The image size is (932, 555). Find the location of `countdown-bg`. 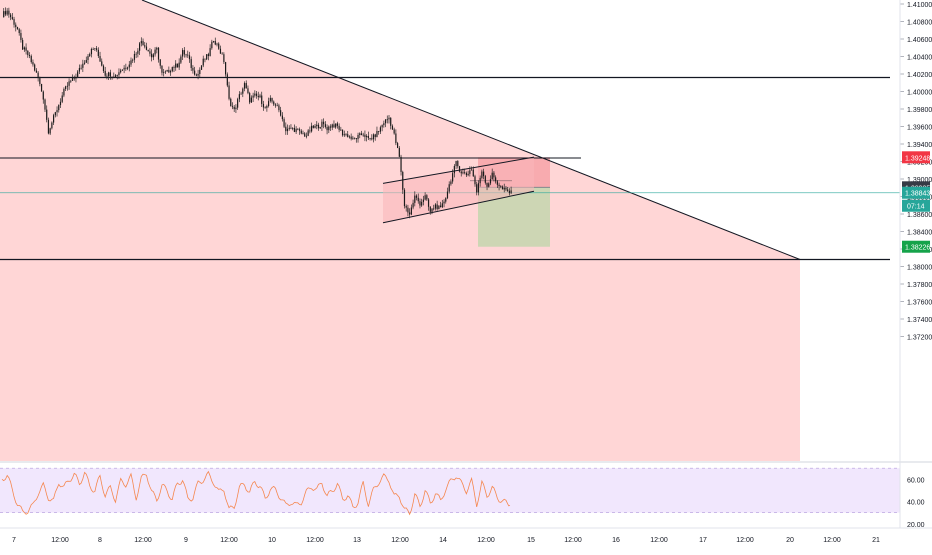

countdown-bg is located at coordinates (916, 205).